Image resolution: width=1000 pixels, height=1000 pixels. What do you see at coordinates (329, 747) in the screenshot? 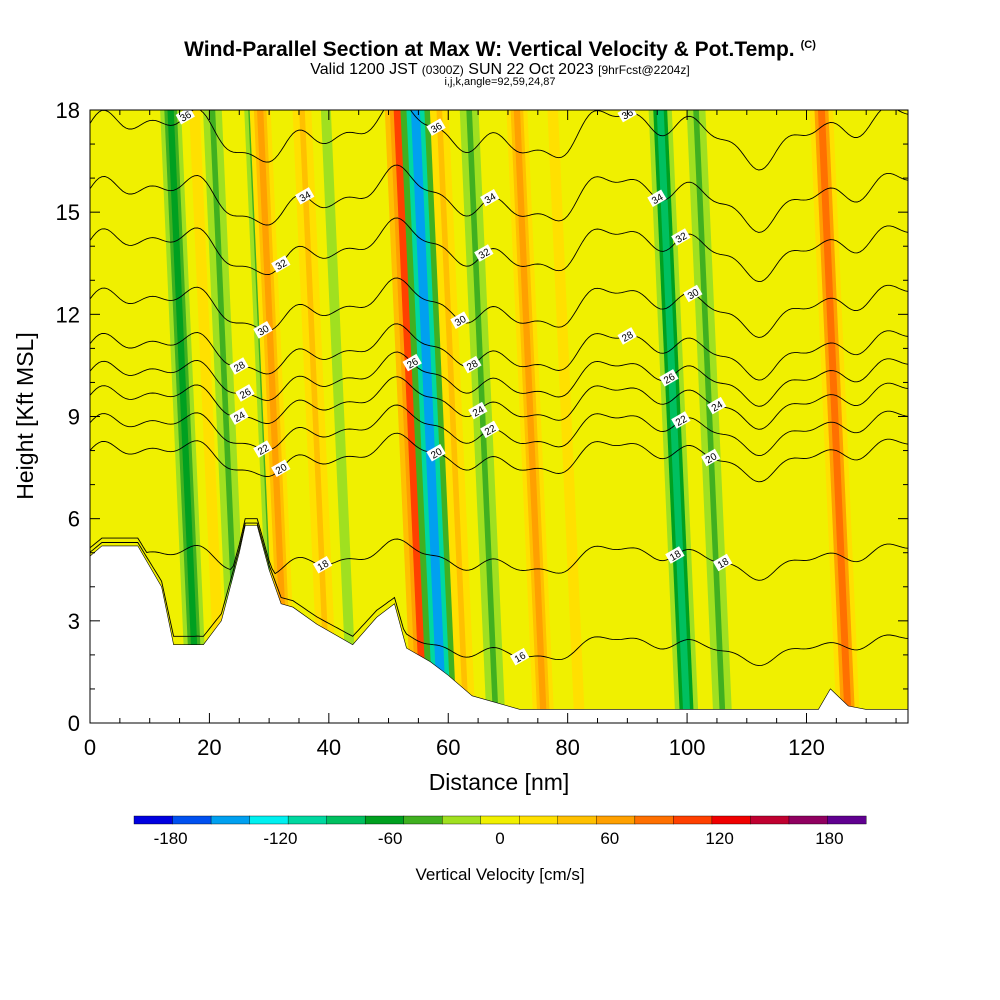
I see `x-tick-label: 40` at bounding box center [329, 747].